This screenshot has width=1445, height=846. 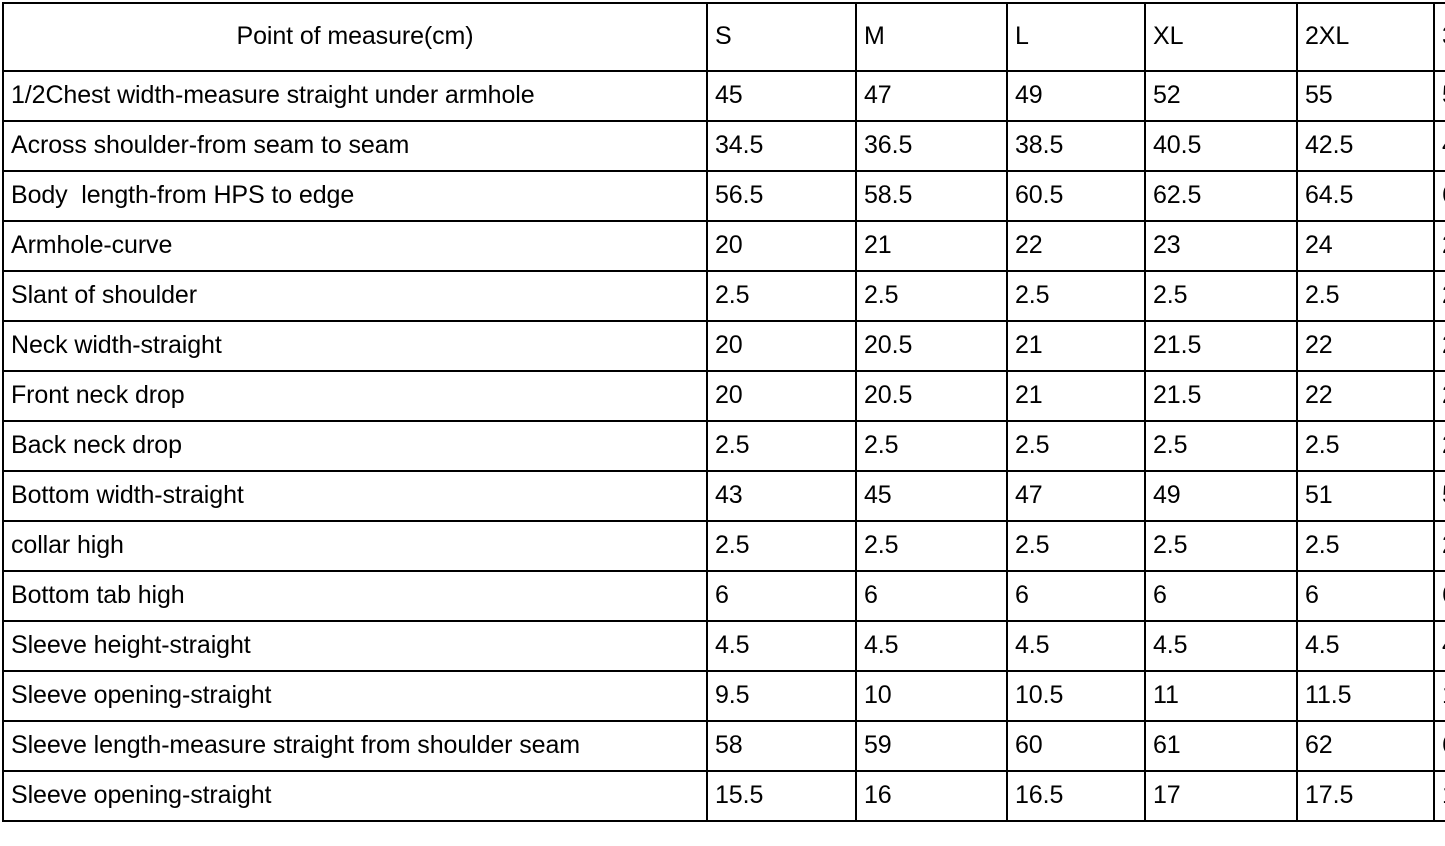 I want to click on measurement-value-2xl: 6, so click(x=1365, y=596).